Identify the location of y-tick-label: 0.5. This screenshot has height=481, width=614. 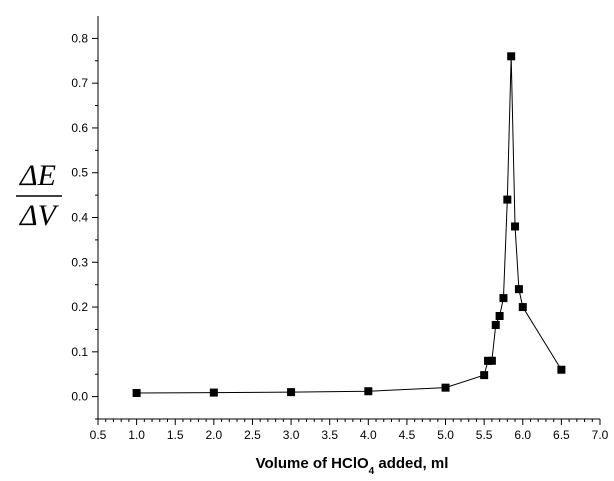
(79, 173).